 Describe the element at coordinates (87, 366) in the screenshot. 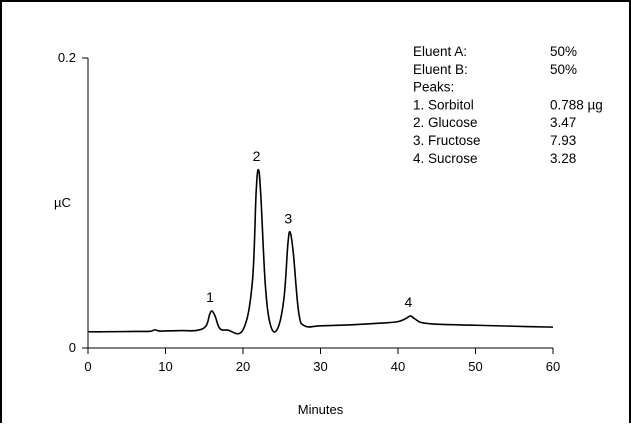

I see `x-tick-label: 0` at that location.